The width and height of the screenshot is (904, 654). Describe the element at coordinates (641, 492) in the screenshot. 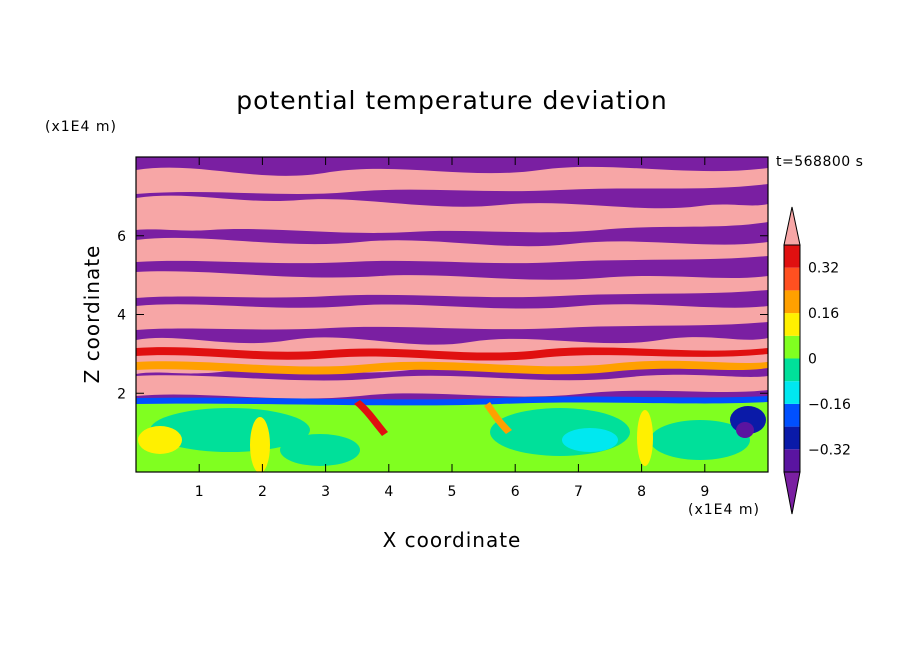

I see `x-tick-label: 8` at that location.